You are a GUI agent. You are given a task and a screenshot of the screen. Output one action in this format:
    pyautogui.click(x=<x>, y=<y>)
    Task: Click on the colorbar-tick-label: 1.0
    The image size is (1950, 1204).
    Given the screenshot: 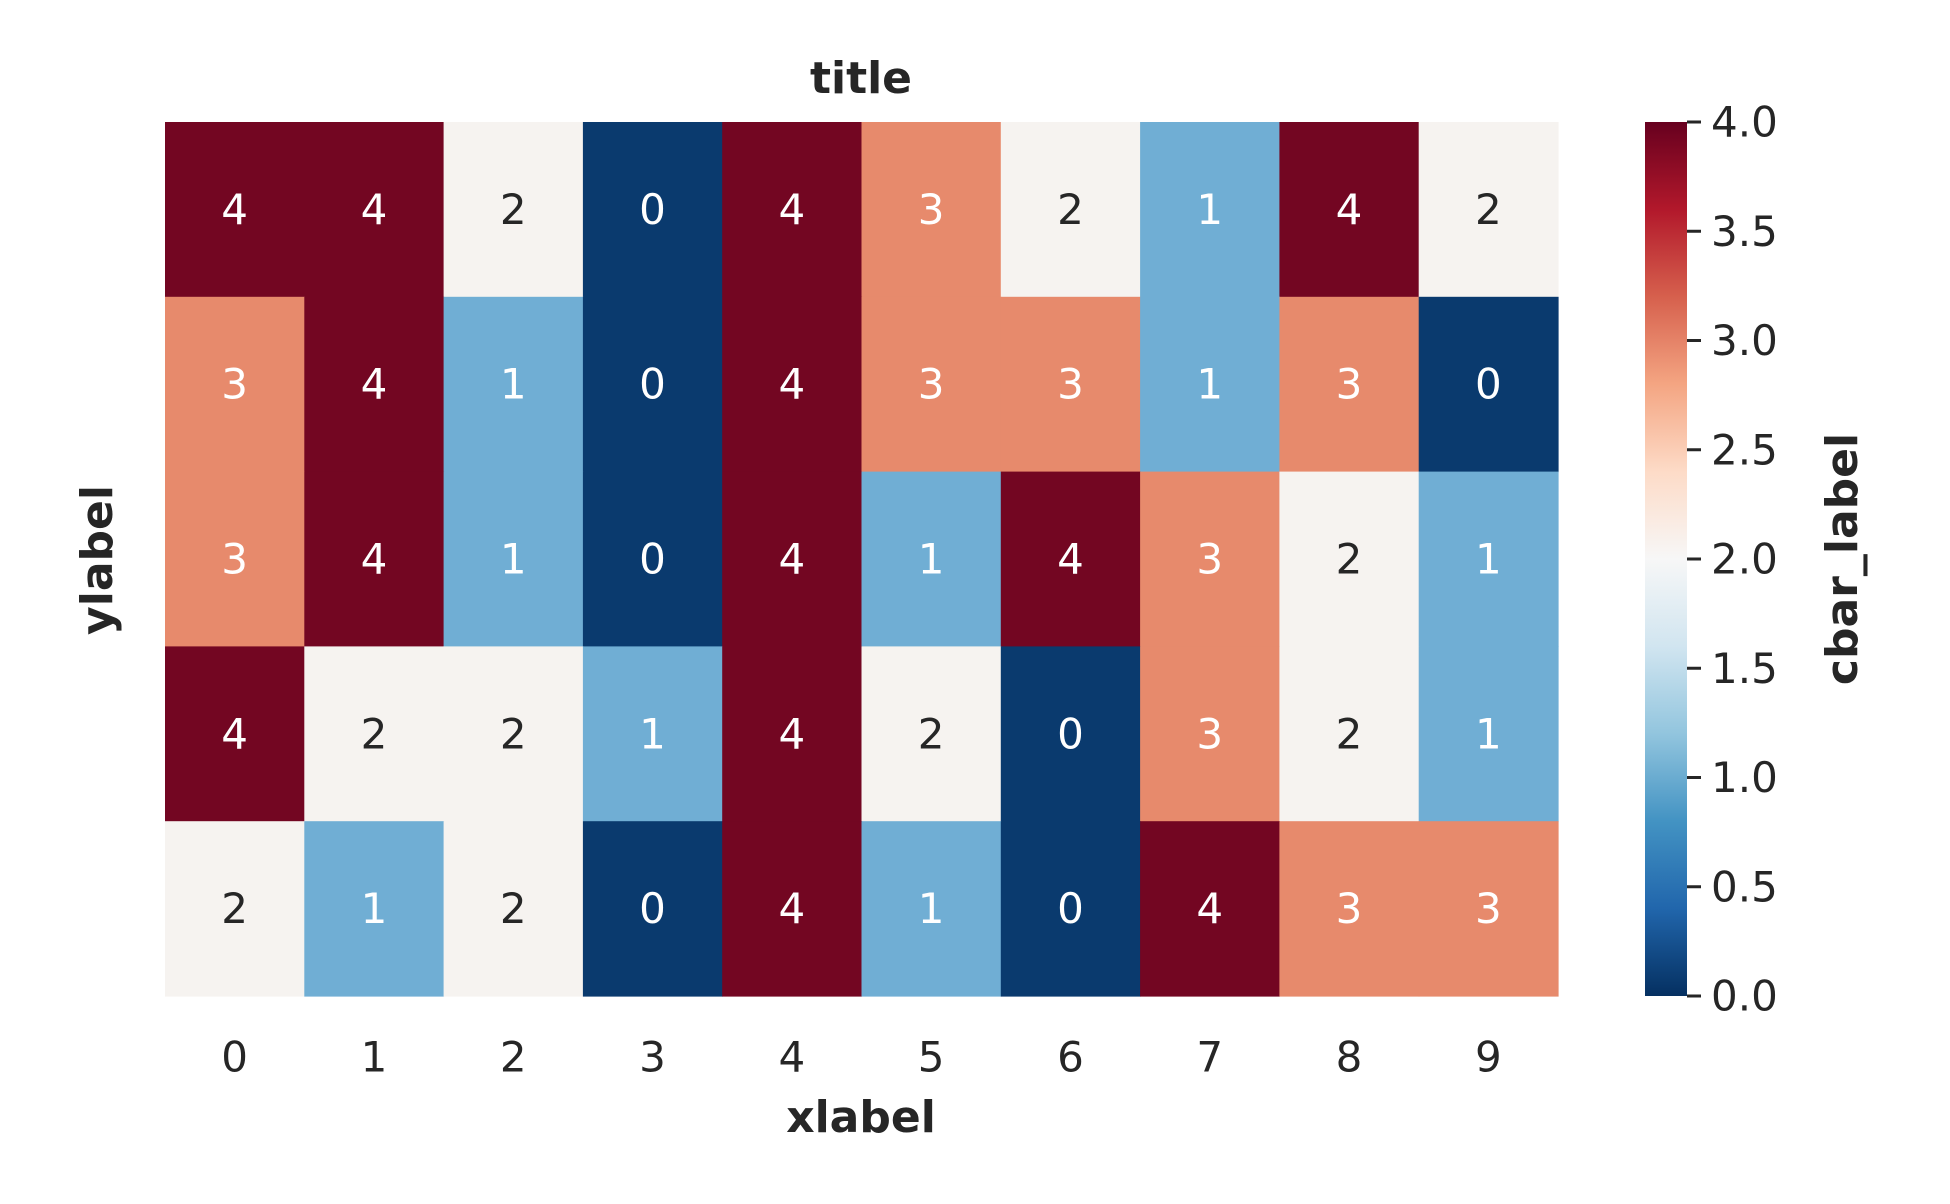 What is the action you would take?
    pyautogui.click(x=1744, y=777)
    